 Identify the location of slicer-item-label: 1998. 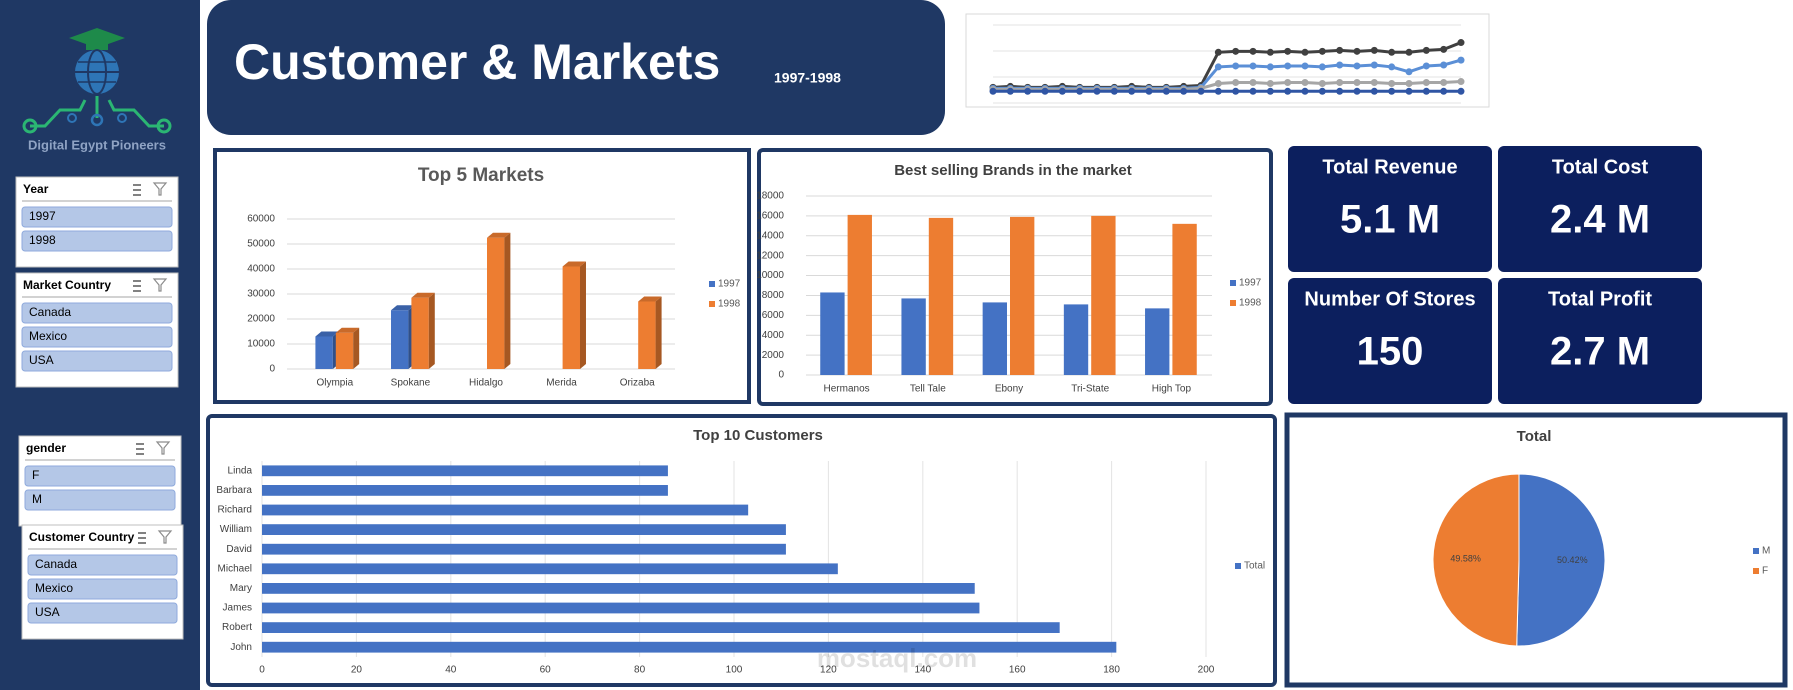
(42, 240).